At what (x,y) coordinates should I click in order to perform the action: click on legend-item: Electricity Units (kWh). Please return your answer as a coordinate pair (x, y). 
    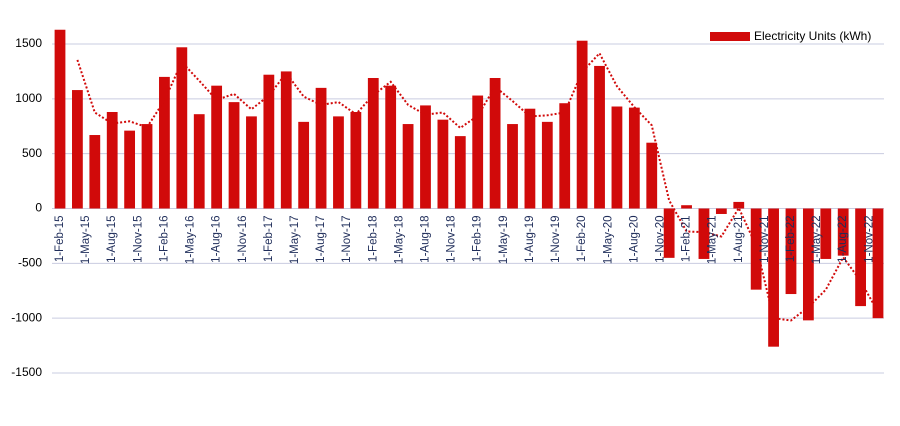
    Looking at the image, I should click on (790, 36).